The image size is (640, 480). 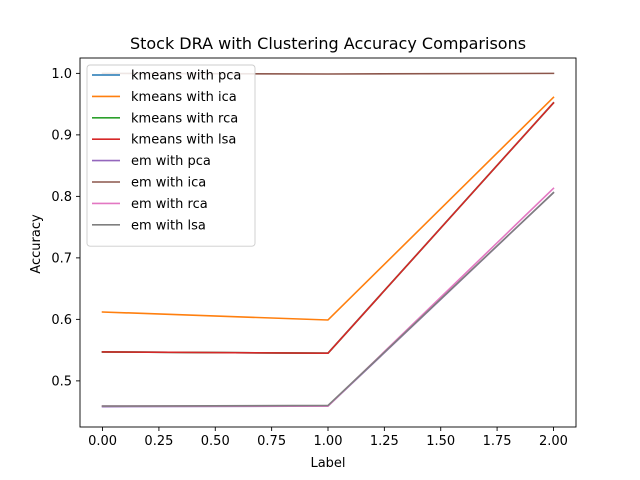 What do you see at coordinates (168, 183) in the screenshot?
I see `legend-entry-label: em with ica` at bounding box center [168, 183].